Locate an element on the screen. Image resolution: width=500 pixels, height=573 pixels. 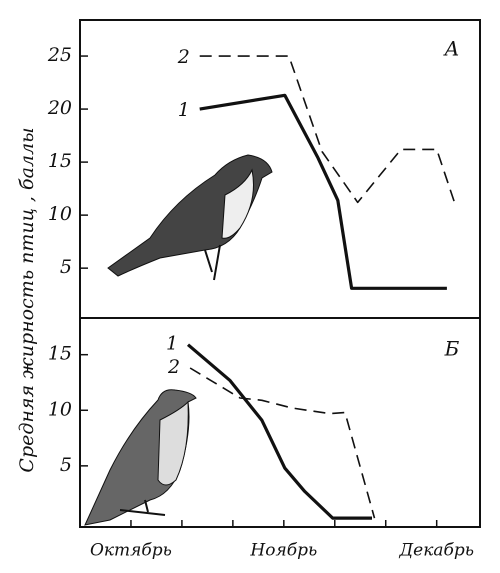
panel-label: Б is located at coordinates (452, 349).